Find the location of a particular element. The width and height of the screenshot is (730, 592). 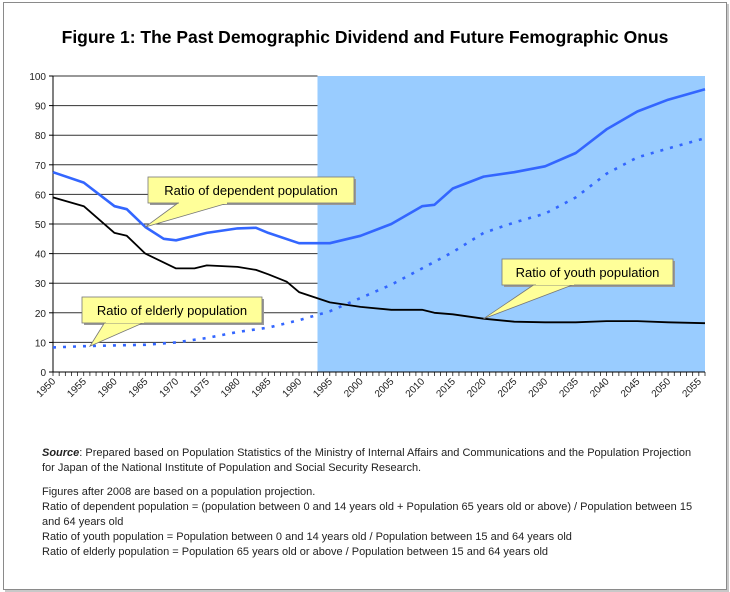

y-tick-label: 0 is located at coordinates (43, 373).